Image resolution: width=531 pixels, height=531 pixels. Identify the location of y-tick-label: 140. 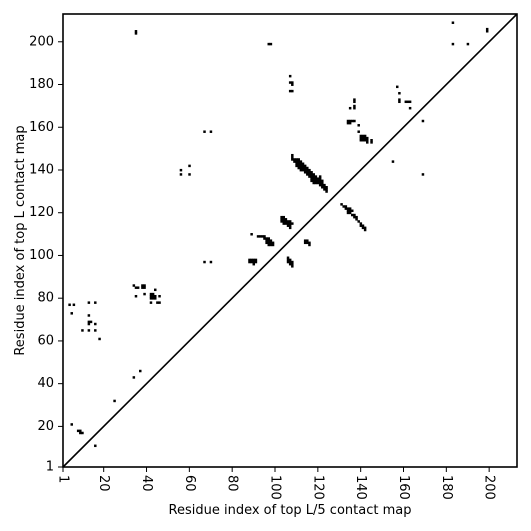
(41, 169).